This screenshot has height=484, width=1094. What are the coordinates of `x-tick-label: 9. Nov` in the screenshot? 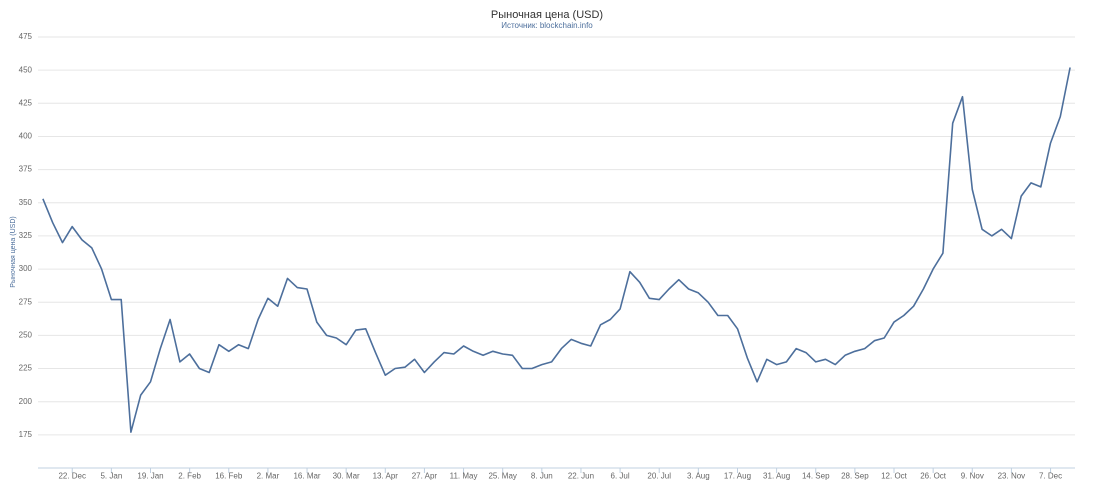 It's located at (972, 476).